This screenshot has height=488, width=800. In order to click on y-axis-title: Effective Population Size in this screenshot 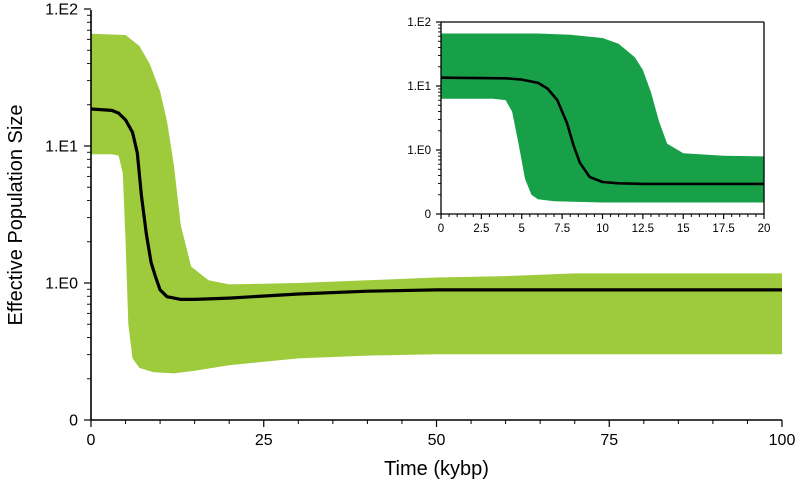, I will do `click(16, 215)`.